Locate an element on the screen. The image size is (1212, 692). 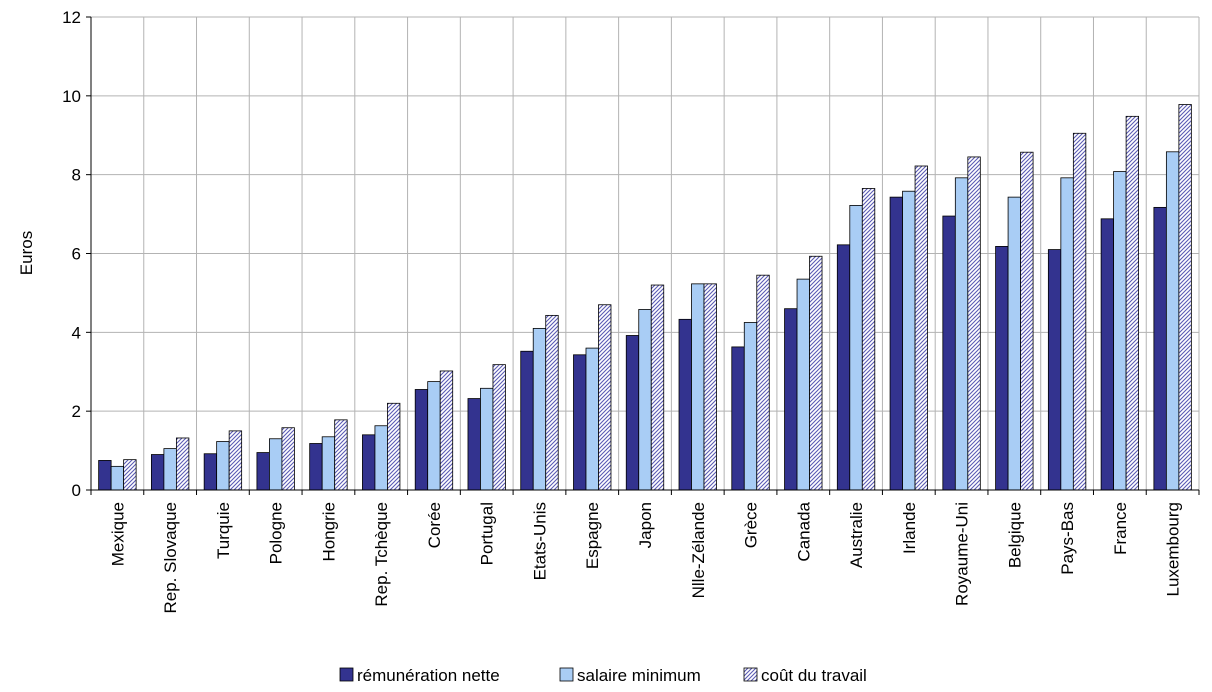
x-tick-label: Irlande is located at coordinates (909, 528).